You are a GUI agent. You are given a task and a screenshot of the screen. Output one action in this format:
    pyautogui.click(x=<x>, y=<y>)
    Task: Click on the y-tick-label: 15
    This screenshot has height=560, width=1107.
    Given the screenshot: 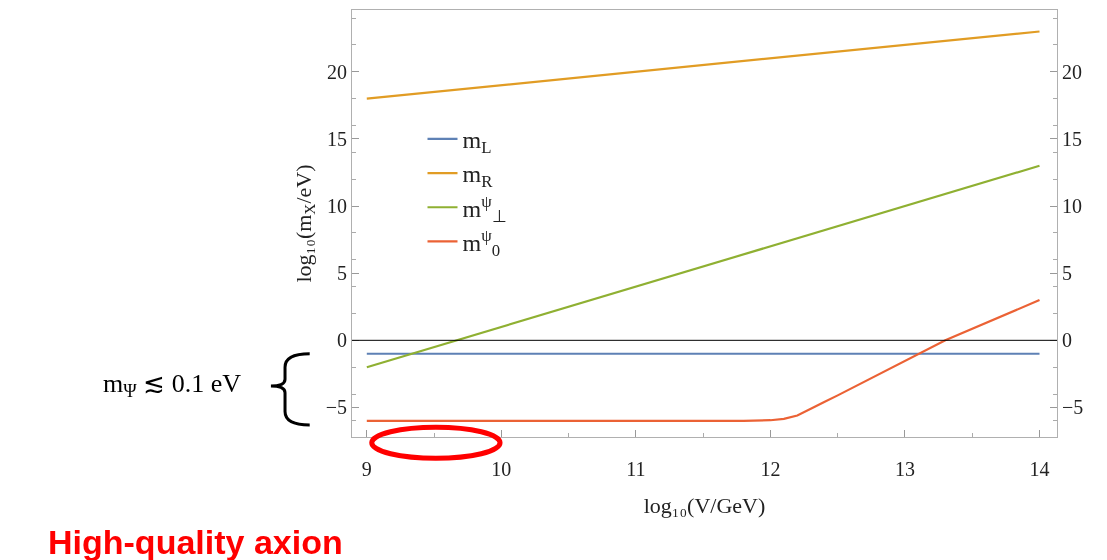 What is the action you would take?
    pyautogui.click(x=337, y=138)
    